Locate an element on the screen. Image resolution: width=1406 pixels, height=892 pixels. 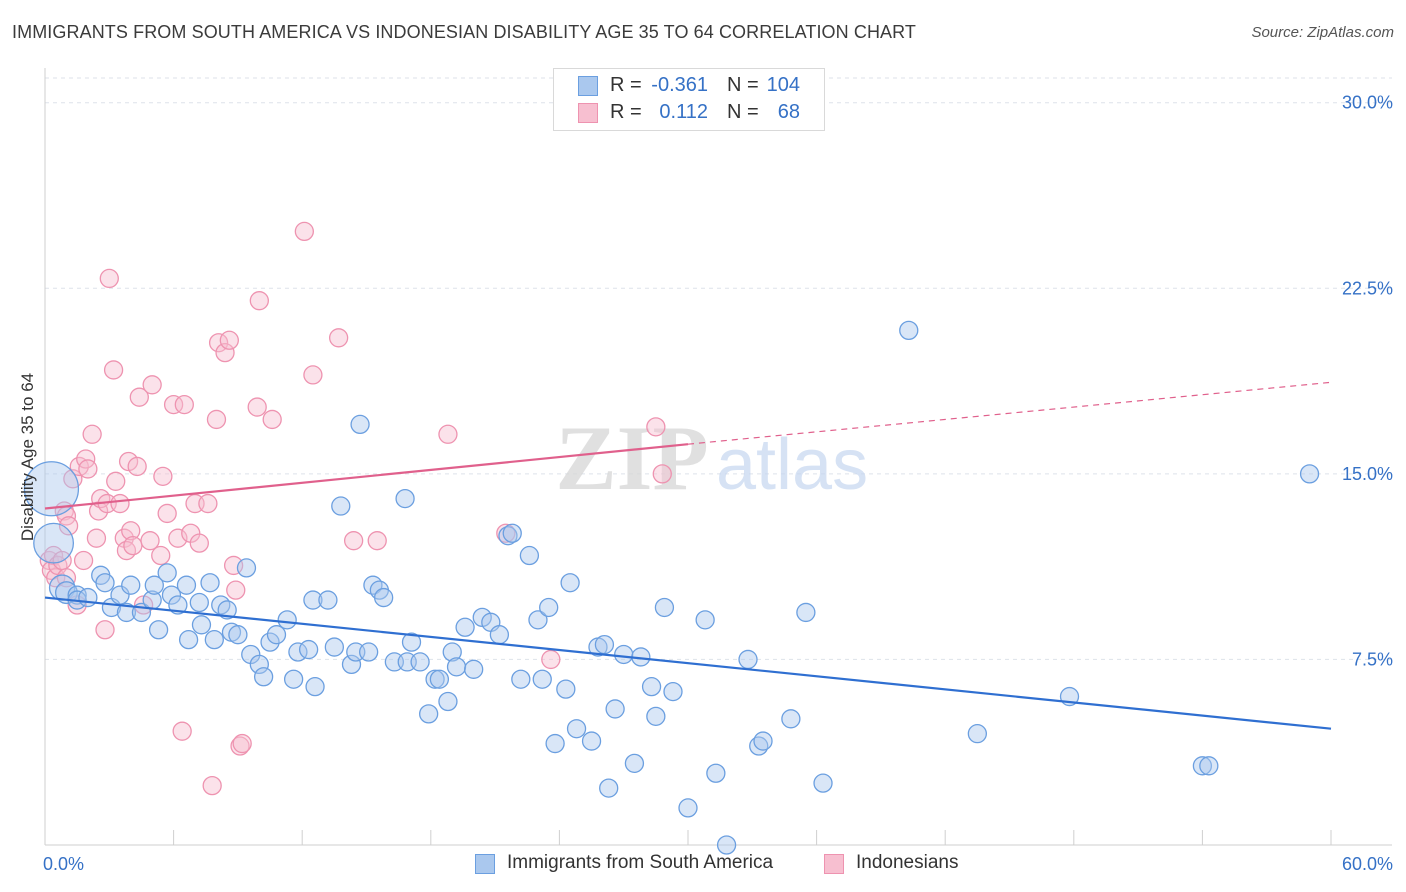
watermark-atlas: atlas is located at coordinates (792, 465).